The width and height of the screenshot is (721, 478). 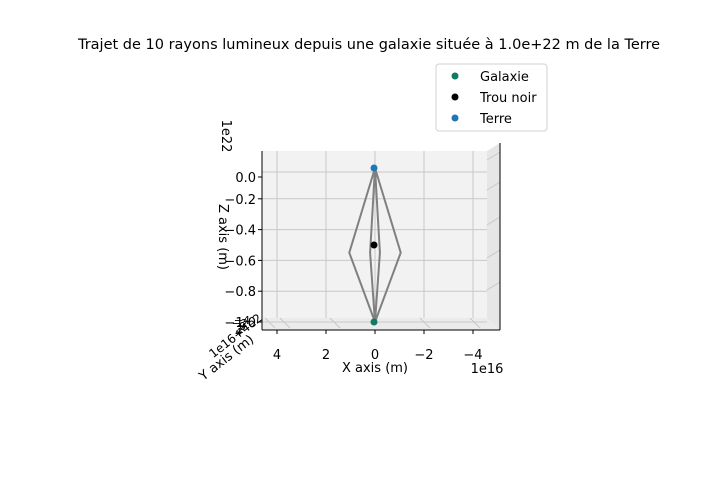 What do you see at coordinates (423, 355) in the screenshot?
I see `x-tick-label: −2` at bounding box center [423, 355].